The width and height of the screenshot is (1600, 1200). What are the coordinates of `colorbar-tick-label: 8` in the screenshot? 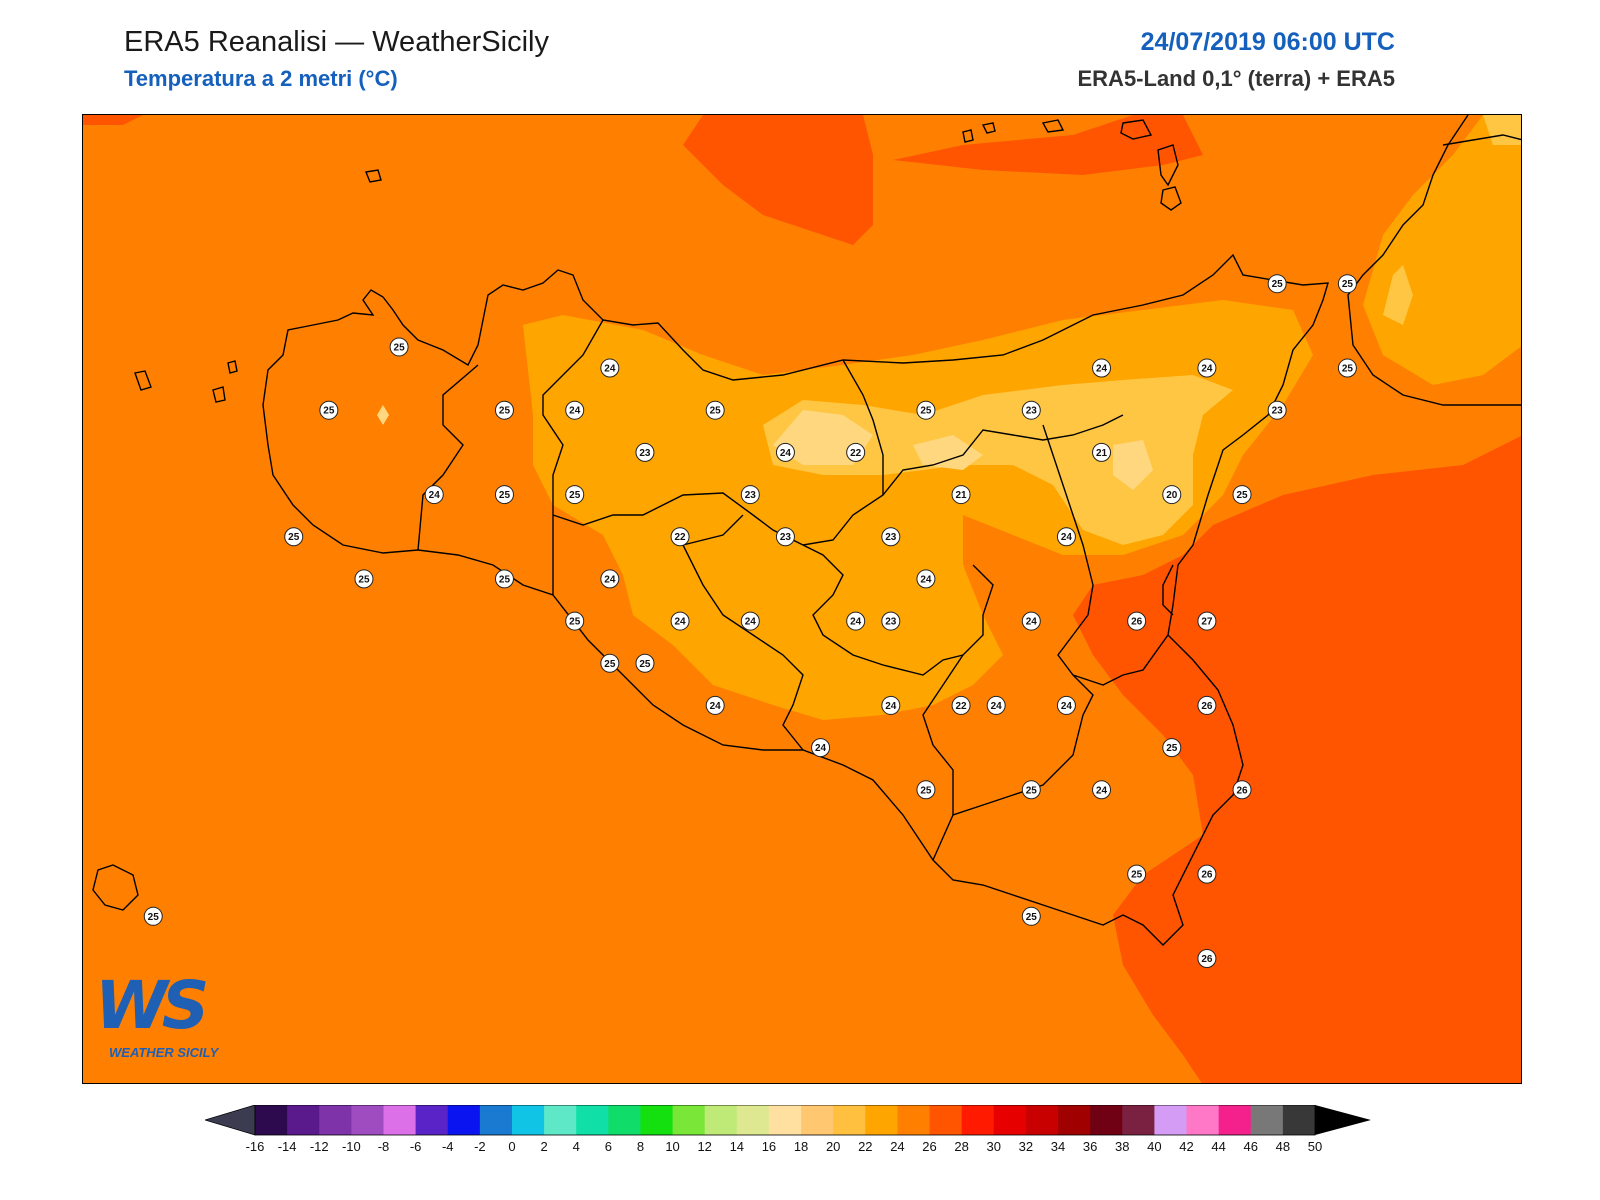 It's located at (640, 1146).